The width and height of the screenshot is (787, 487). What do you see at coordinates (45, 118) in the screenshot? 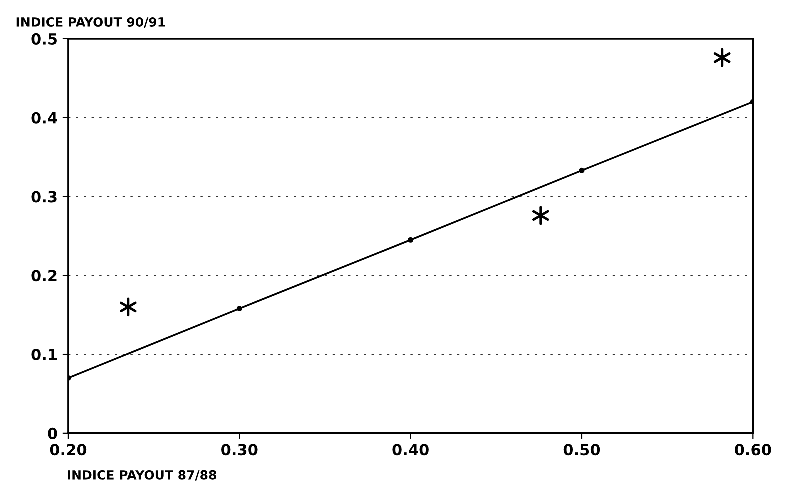
I see `y-tick-label: 0.4` at bounding box center [45, 118].